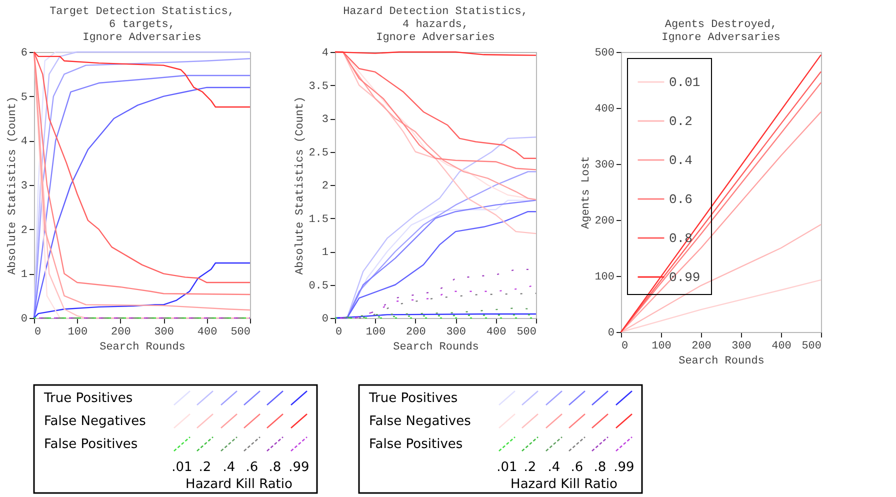 The width and height of the screenshot is (896, 497). Describe the element at coordinates (604, 222) in the screenshot. I see `y-tick-label: 200` at that location.